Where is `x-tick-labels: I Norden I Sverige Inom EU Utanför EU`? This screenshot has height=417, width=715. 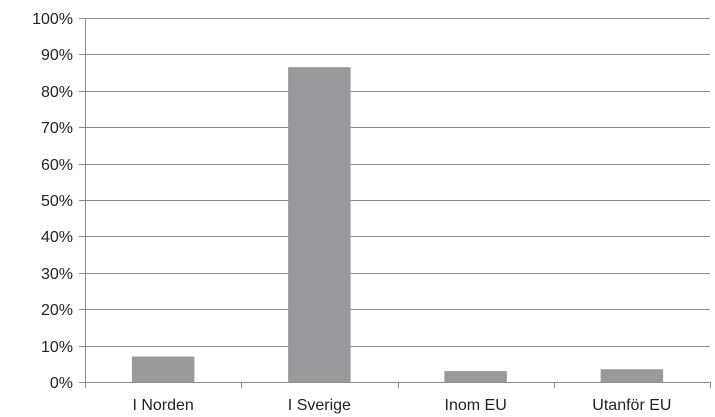 x-tick-labels: I Norden I Sverige Inom EU Utanför EU is located at coordinates (401, 405).